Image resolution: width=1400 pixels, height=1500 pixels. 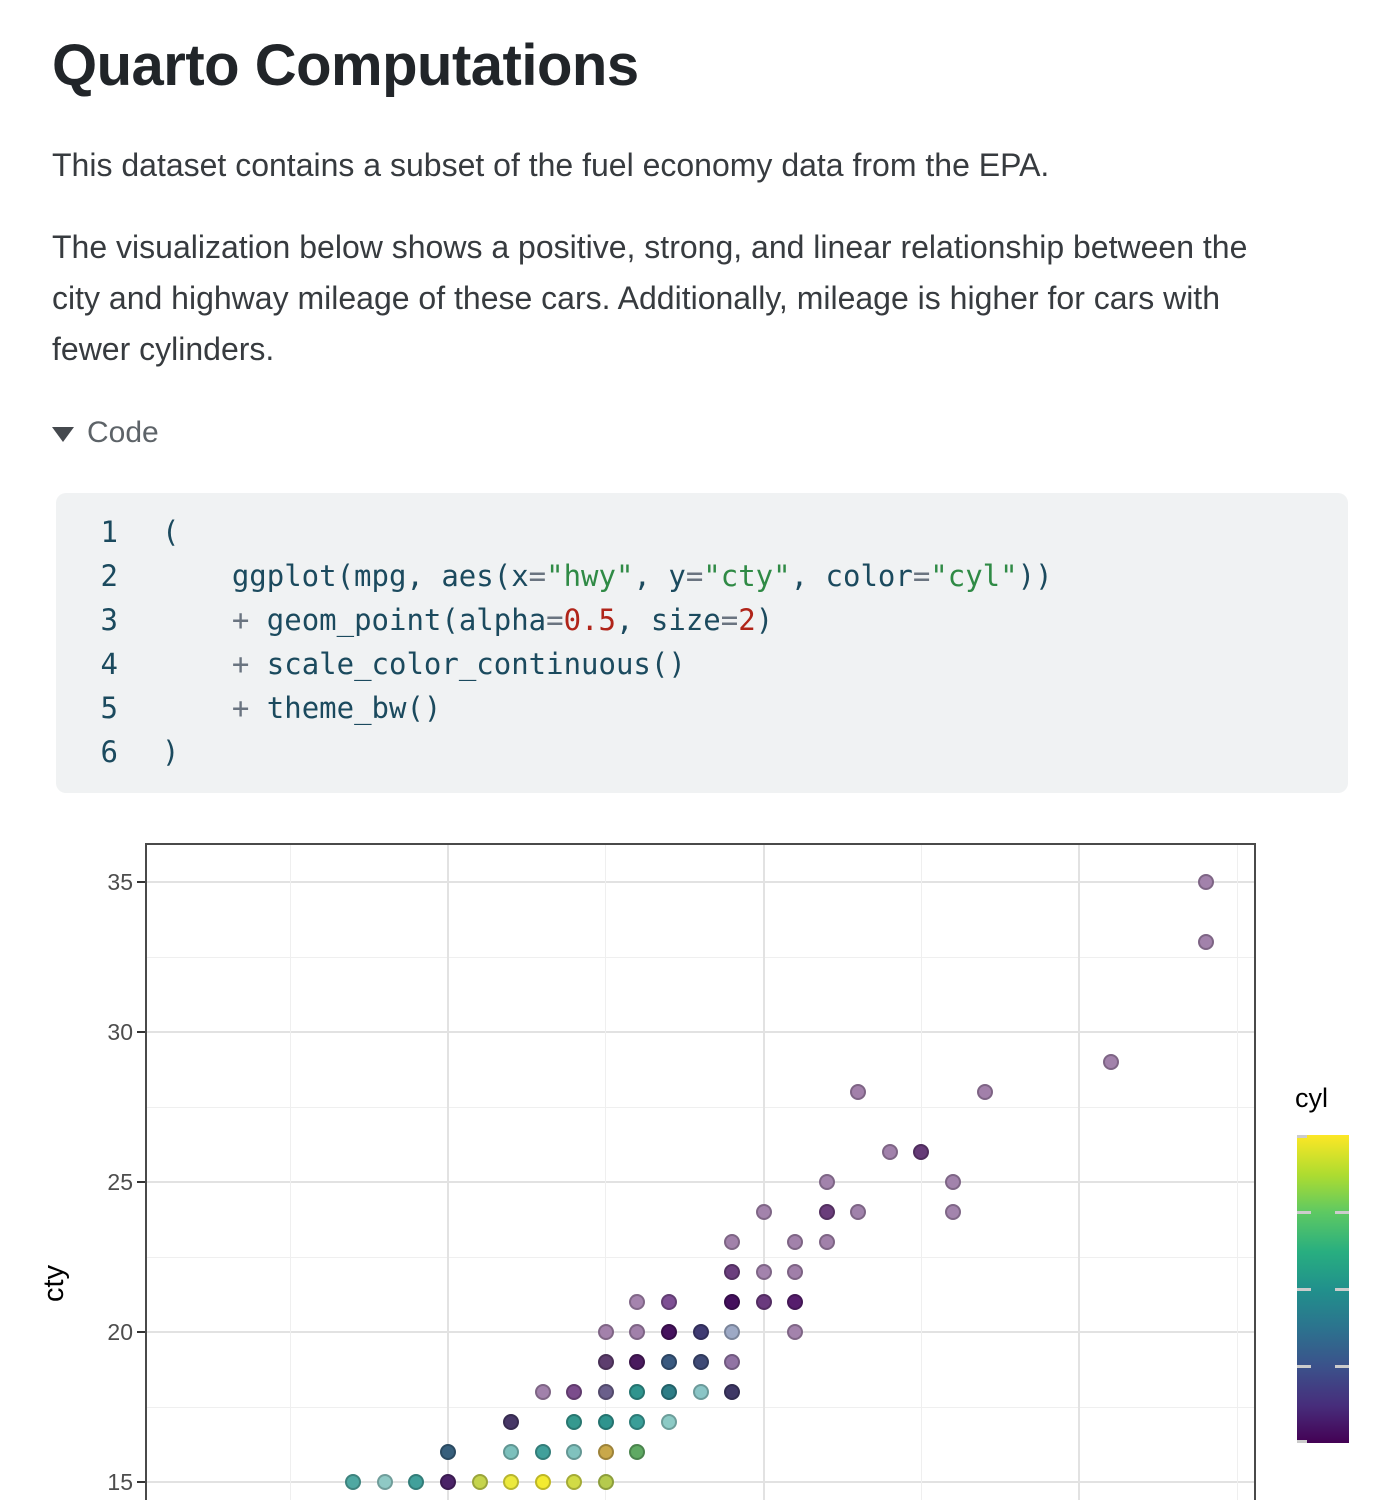 I want to click on code-line: 1(, so click(x=702, y=532).